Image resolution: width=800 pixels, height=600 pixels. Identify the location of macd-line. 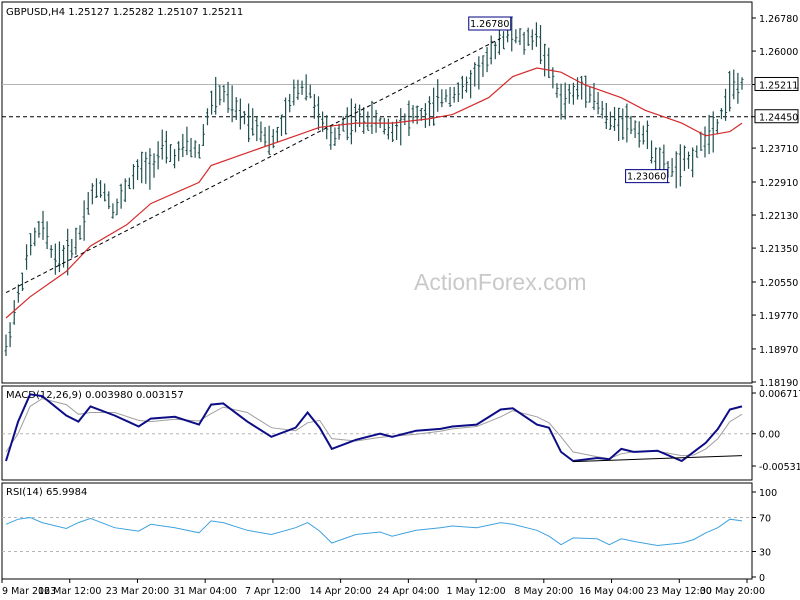
(374, 428).